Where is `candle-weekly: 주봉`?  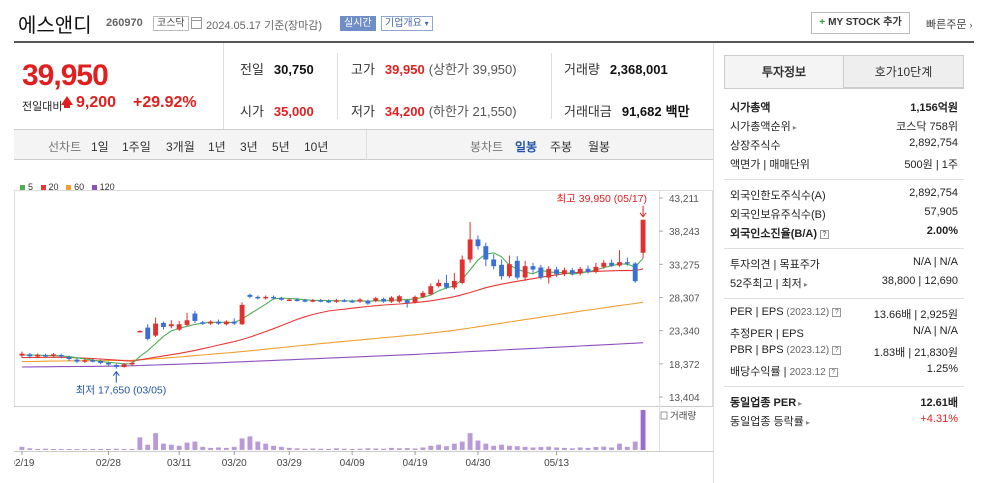
candle-weekly: 주봉 is located at coordinates (561, 147).